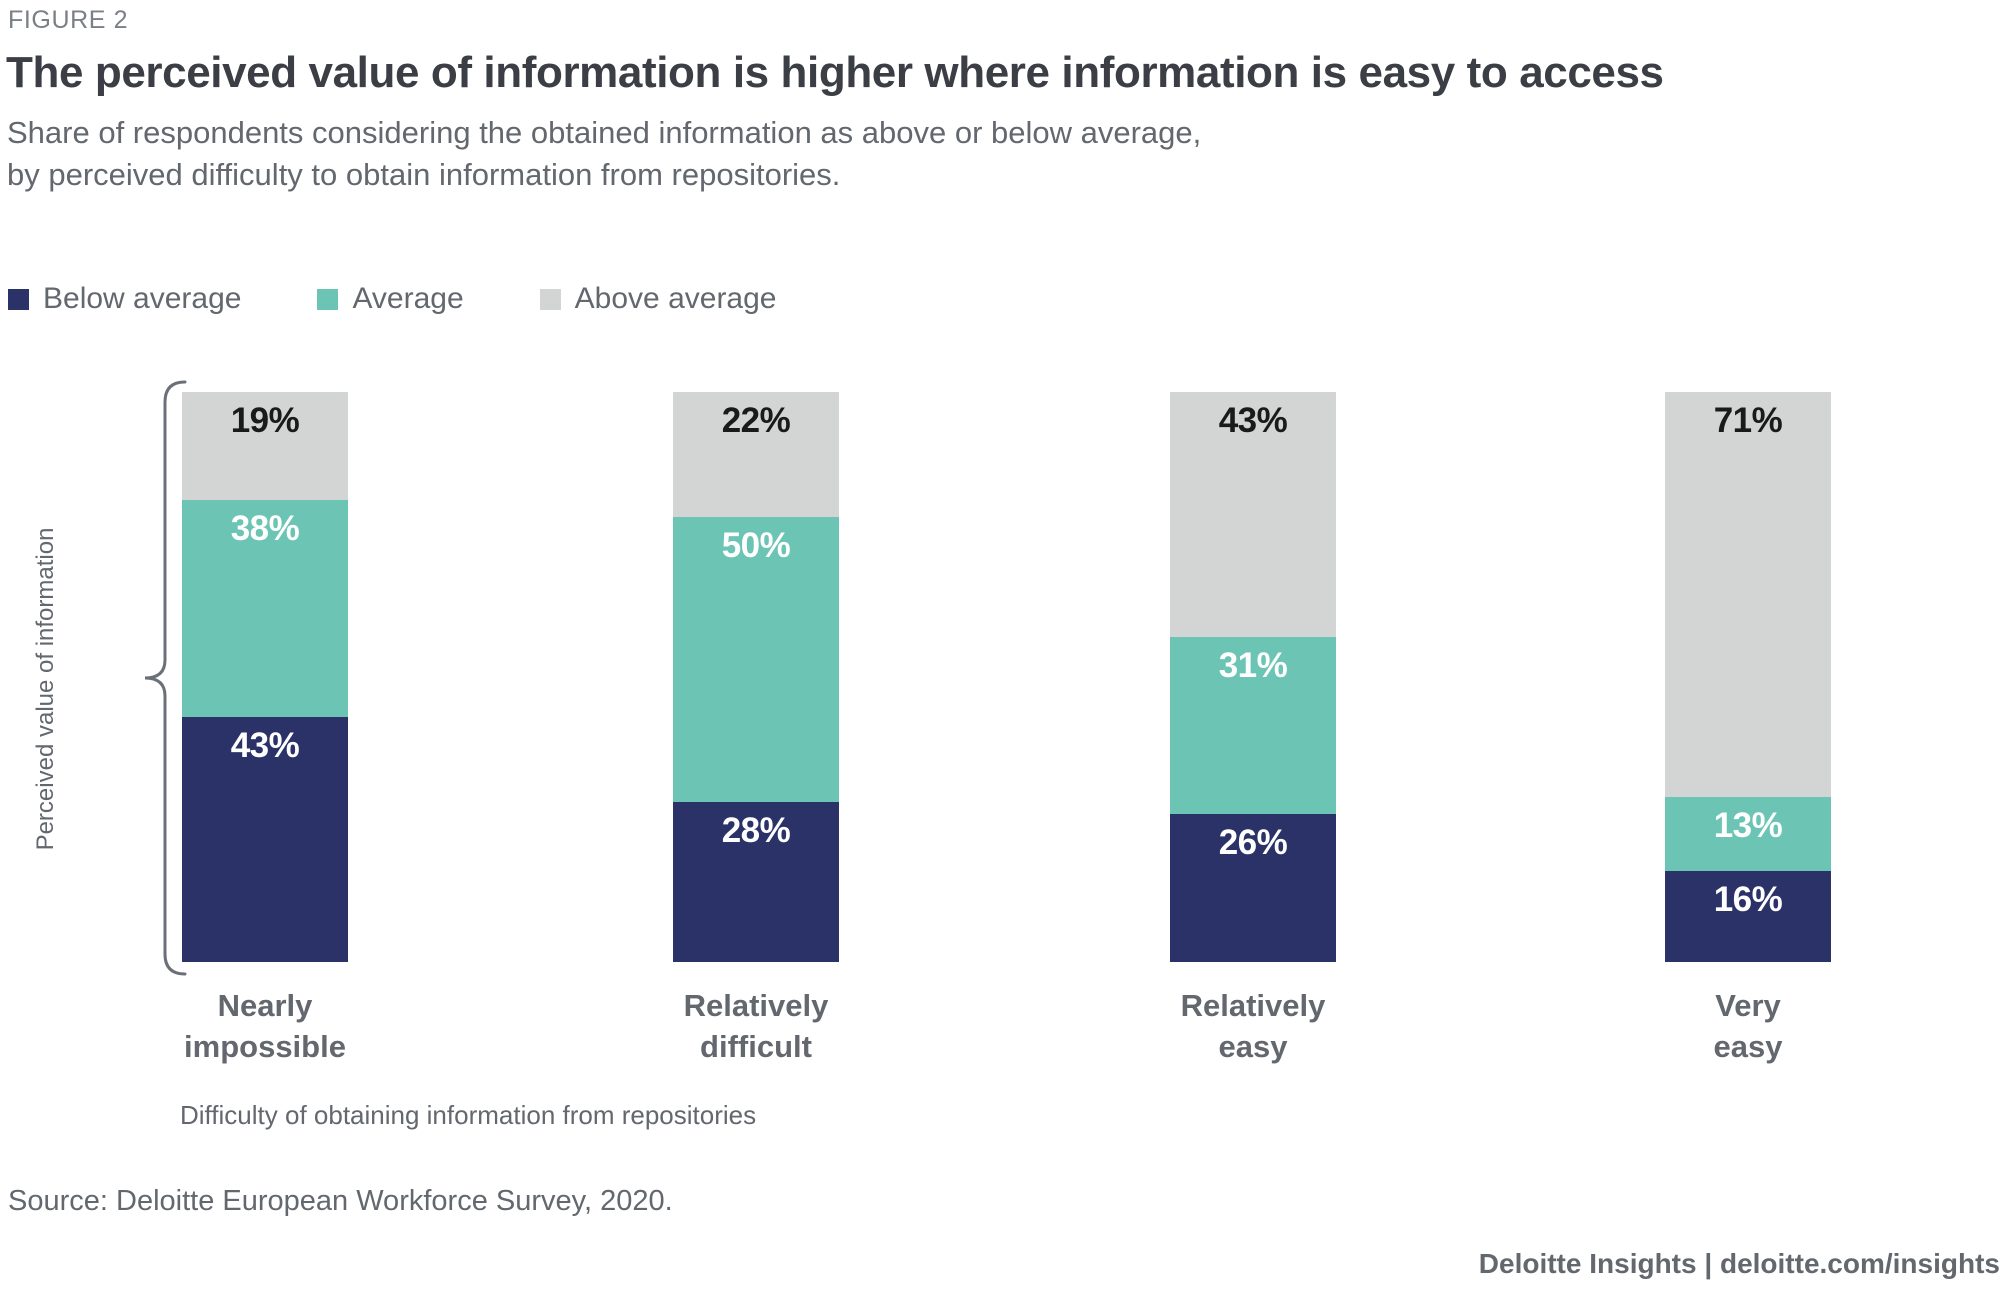 The width and height of the screenshot is (2000, 1303). What do you see at coordinates (265, 839) in the screenshot?
I see `bar-segment-below-average: 43%` at bounding box center [265, 839].